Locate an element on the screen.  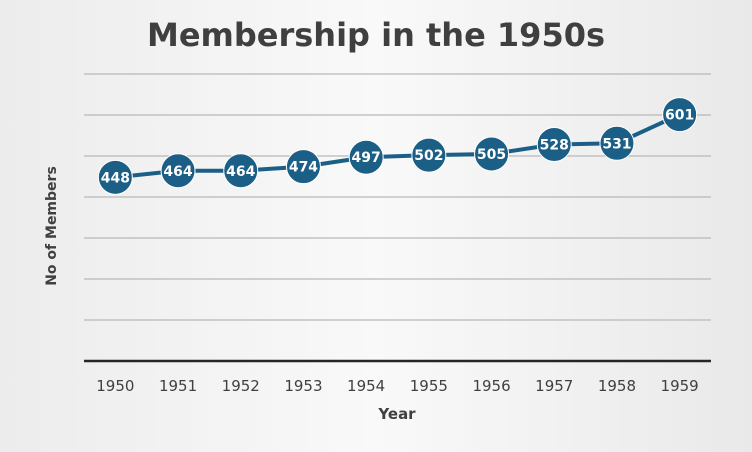
x-tick-label: 1952 is located at coordinates (241, 386).